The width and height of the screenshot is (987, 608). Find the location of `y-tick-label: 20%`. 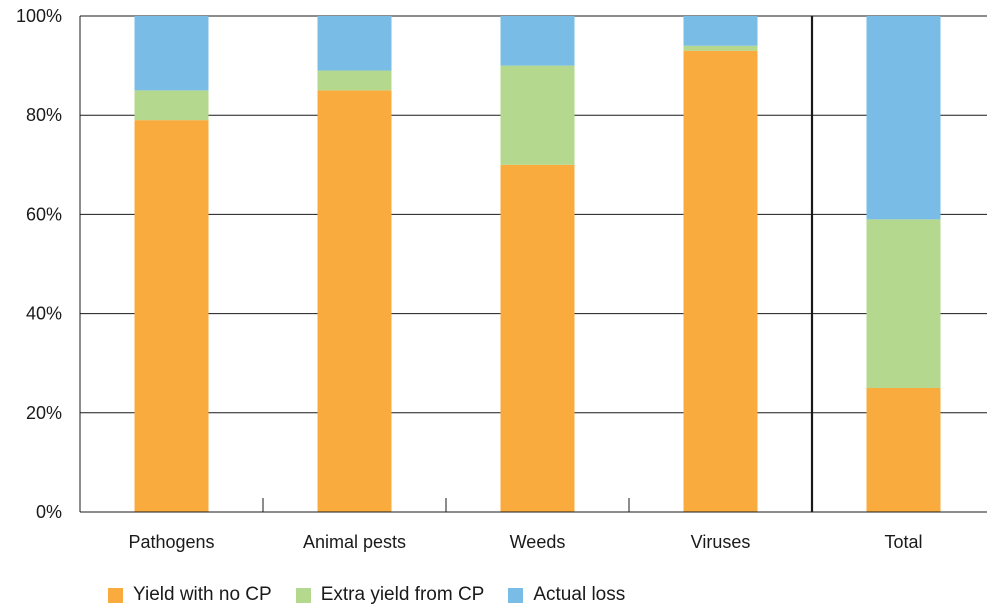

y-tick-label: 20% is located at coordinates (44, 413).